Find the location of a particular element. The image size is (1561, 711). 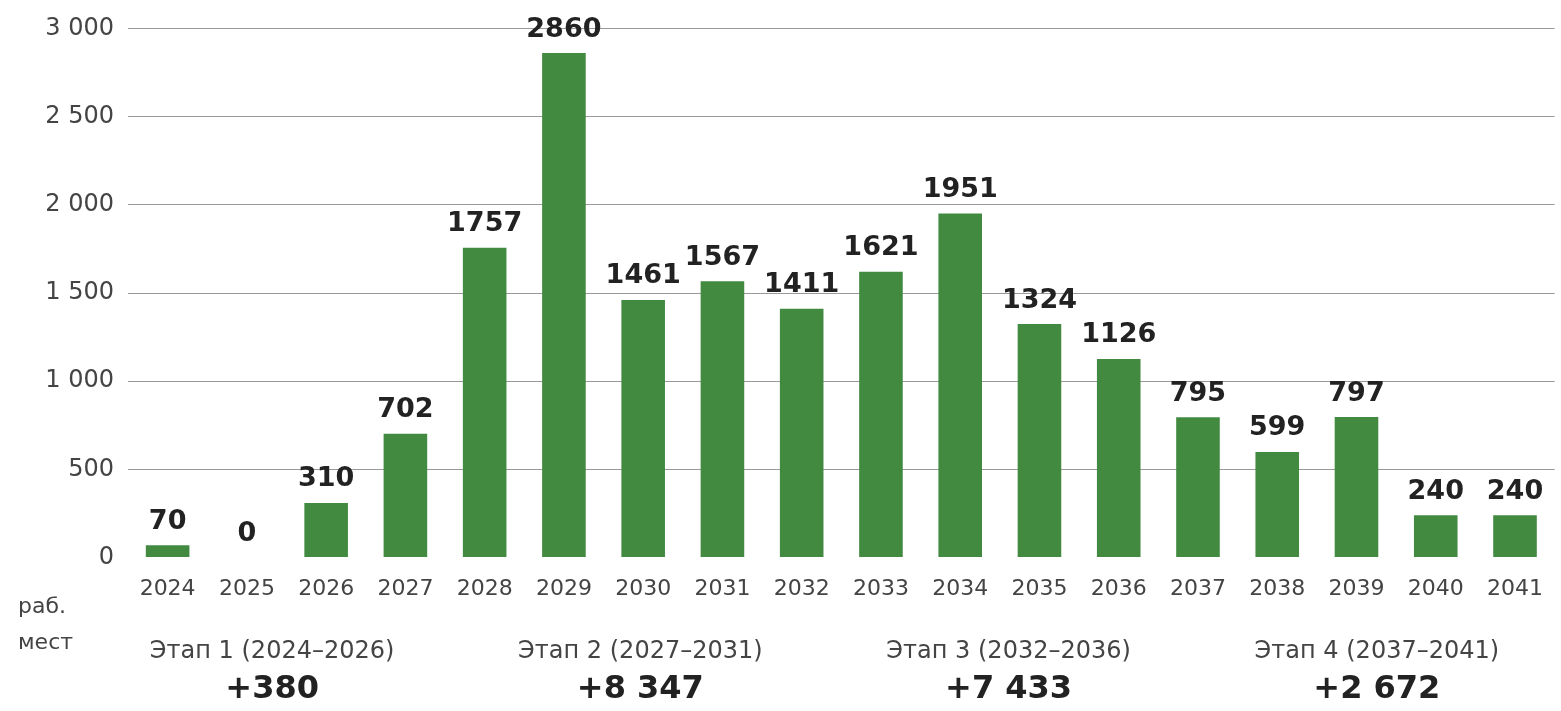

y-tick-label: 0 is located at coordinates (106, 555).